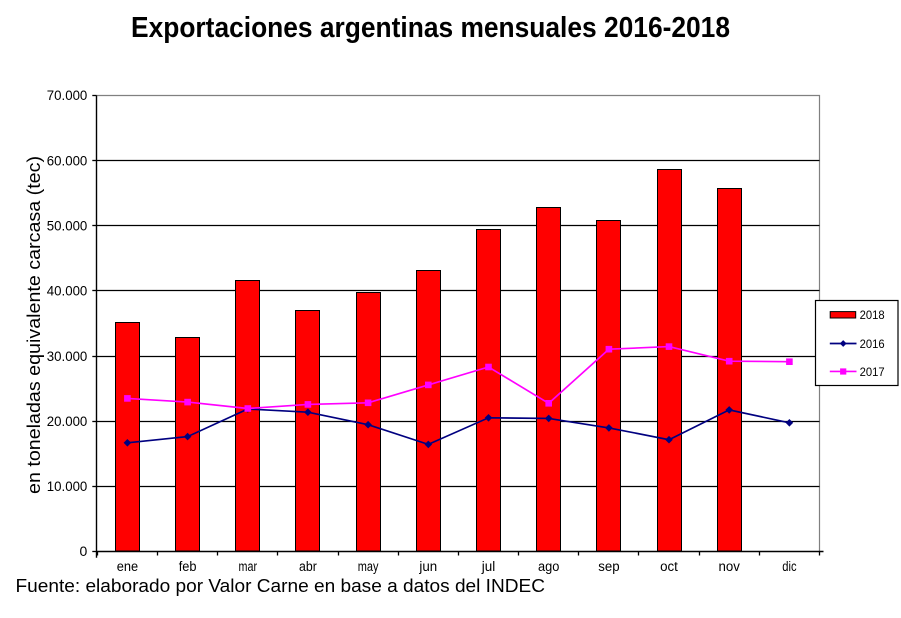  What do you see at coordinates (67, 421) in the screenshot?
I see `svg-text: 20.000` at bounding box center [67, 421].